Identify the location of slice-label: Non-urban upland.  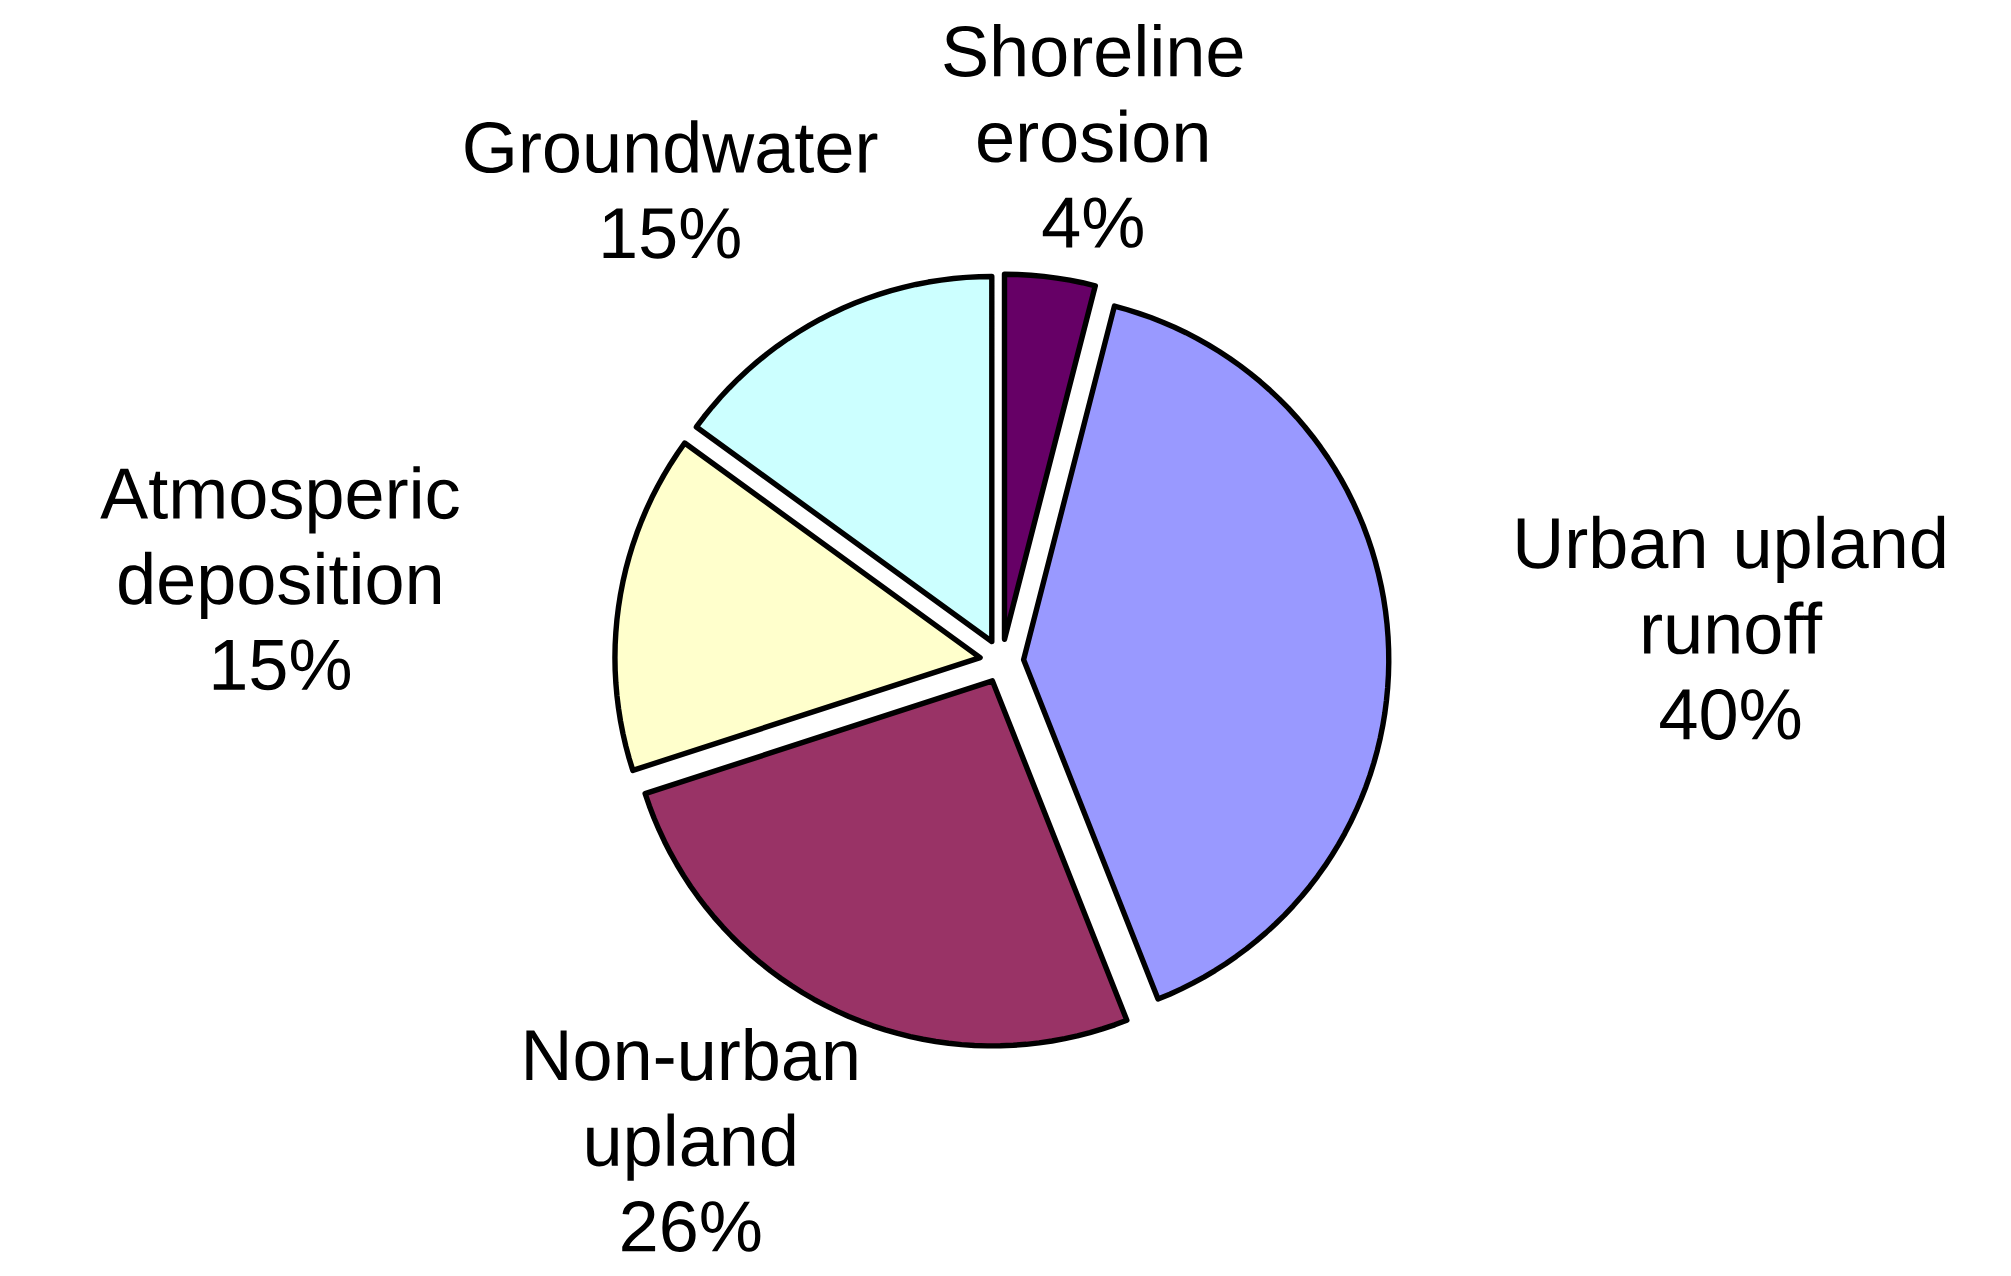
(691, 1104).